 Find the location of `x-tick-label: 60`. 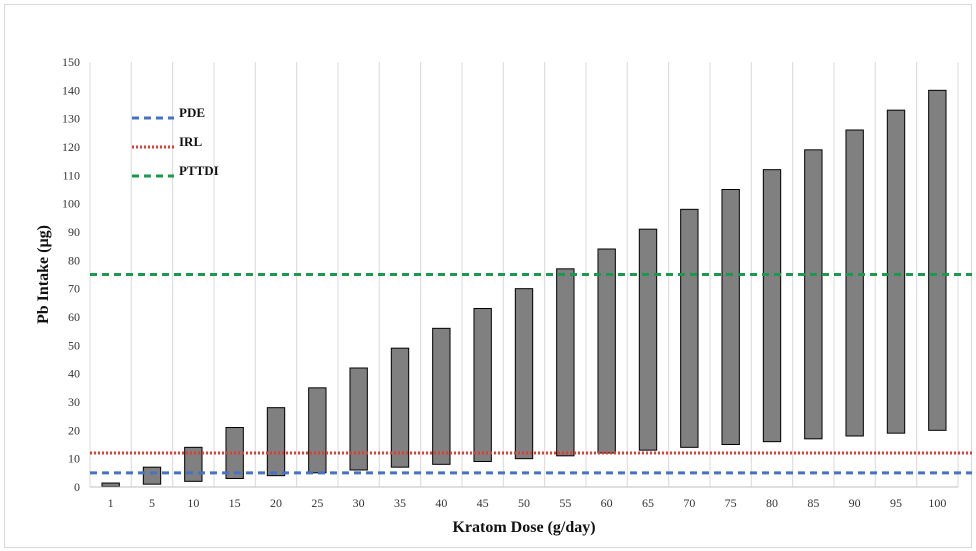

x-tick-label: 60 is located at coordinates (607, 503).